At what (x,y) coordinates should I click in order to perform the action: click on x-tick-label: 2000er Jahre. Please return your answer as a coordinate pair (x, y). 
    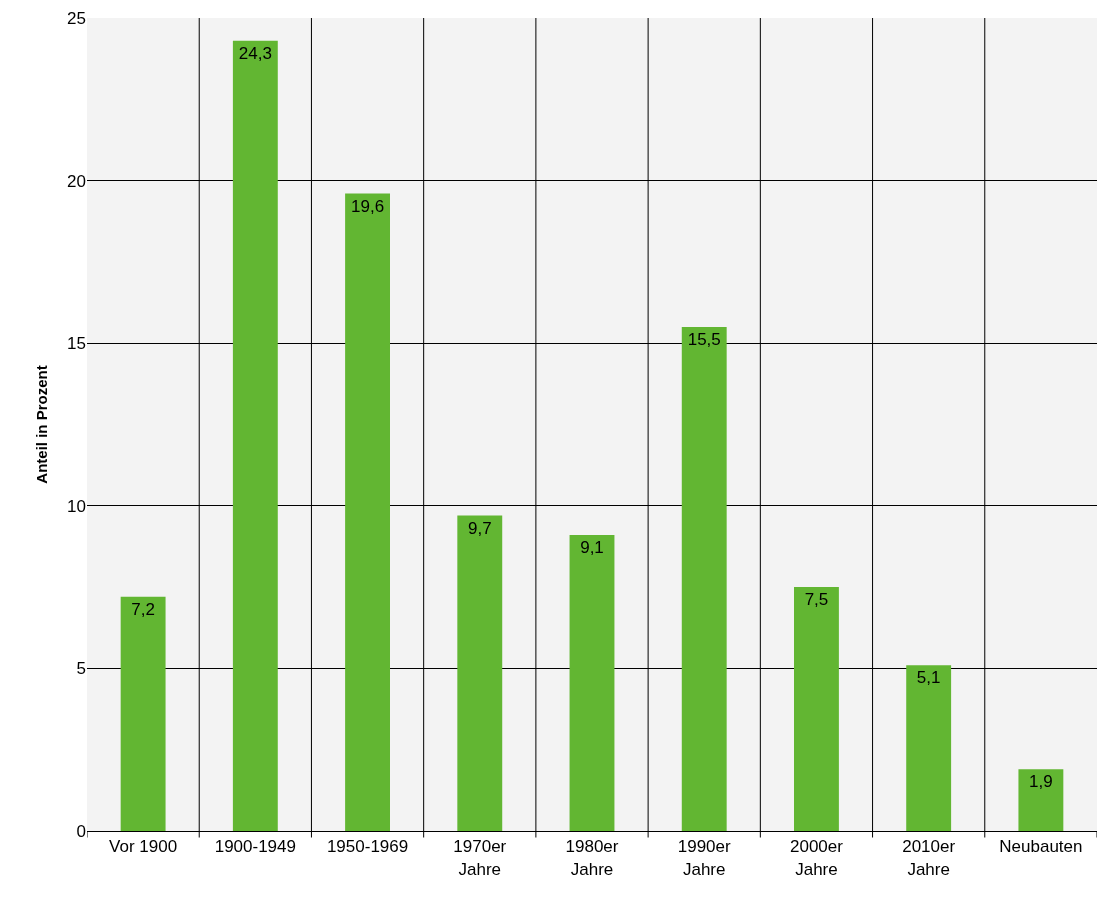
    Looking at the image, I should click on (816, 858).